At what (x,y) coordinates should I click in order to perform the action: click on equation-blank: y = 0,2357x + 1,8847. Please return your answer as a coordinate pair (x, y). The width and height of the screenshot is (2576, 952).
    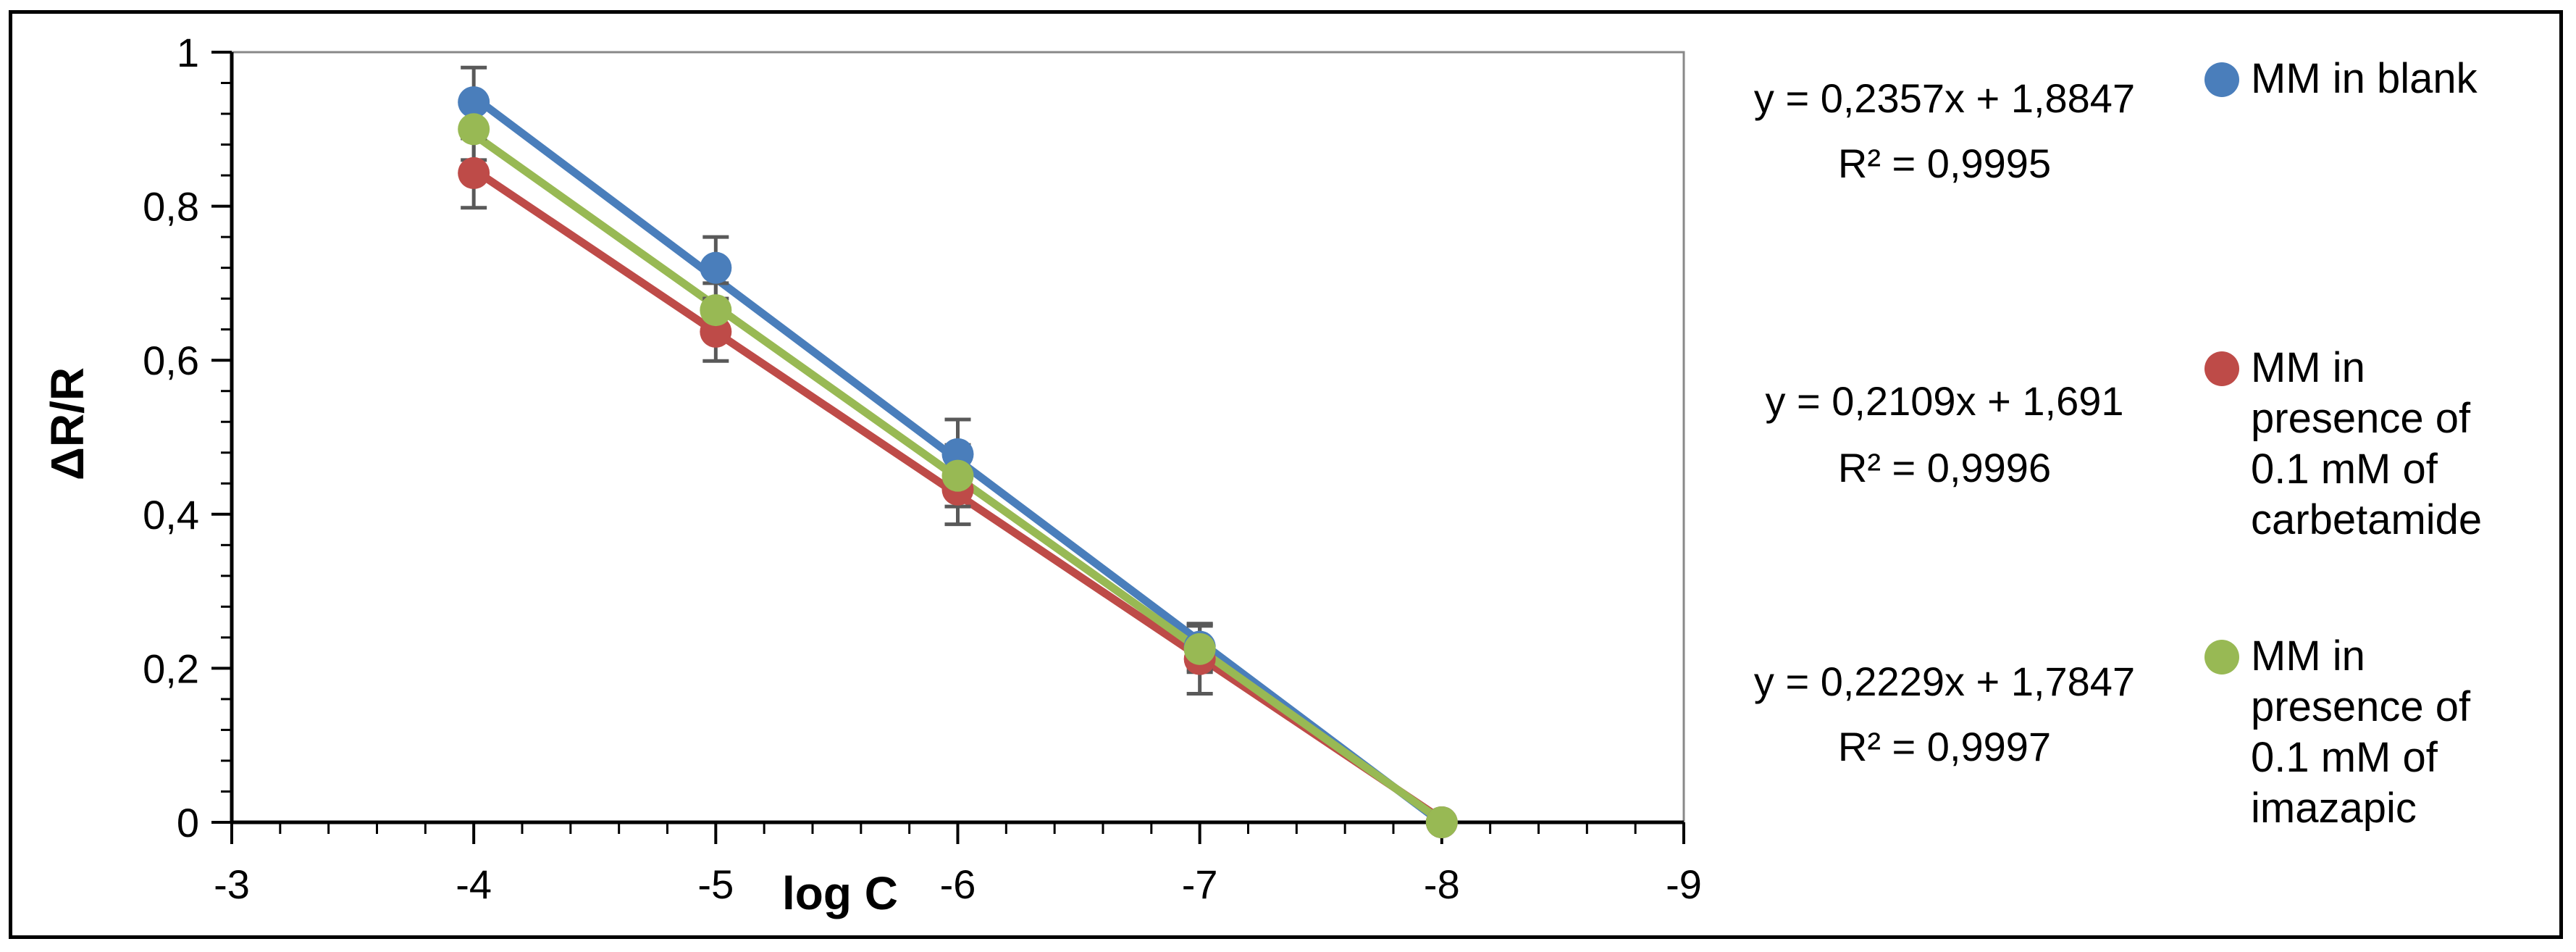
    Looking at the image, I should click on (1944, 98).